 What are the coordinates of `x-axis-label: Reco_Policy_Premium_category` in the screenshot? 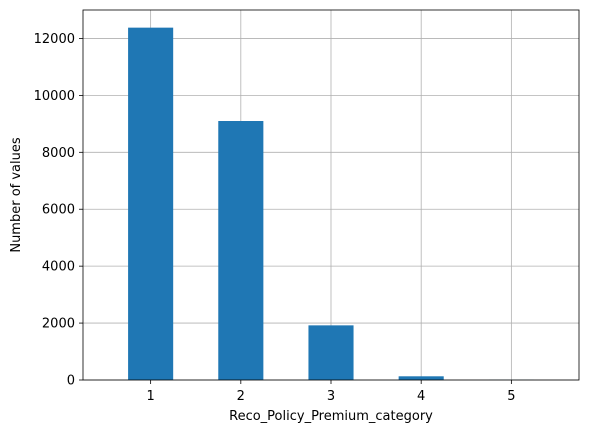 It's located at (331, 416).